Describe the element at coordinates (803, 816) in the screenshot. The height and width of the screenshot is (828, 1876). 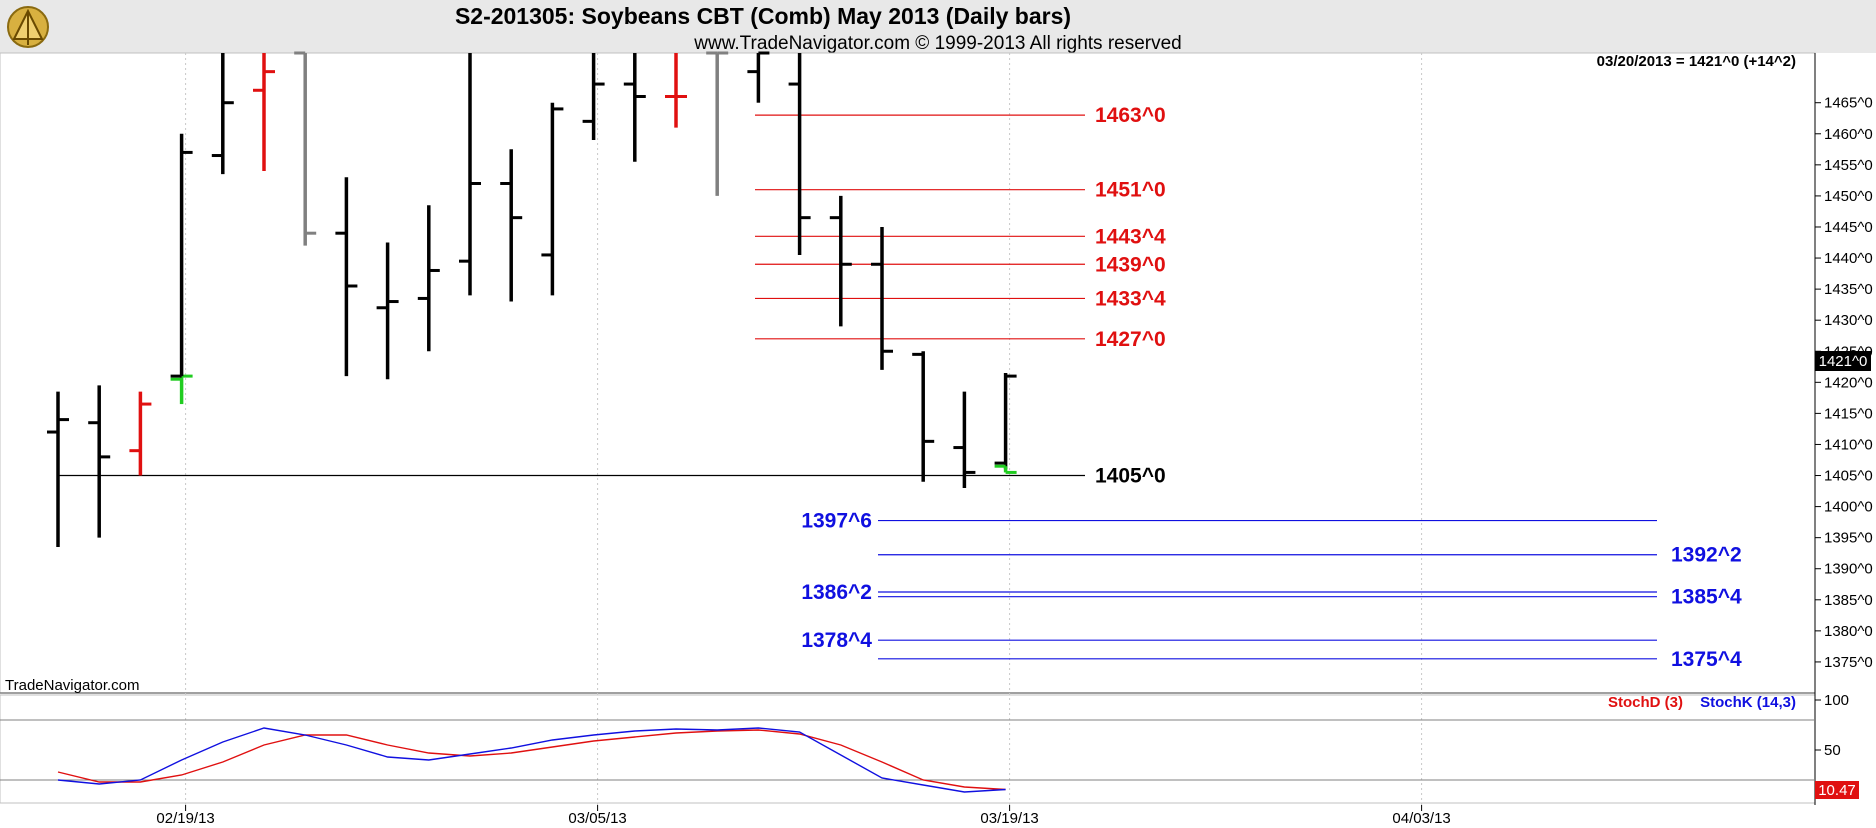
I see `date-axis: 02/19/13 03/05/13 03/19/13 04/03/13` at that location.